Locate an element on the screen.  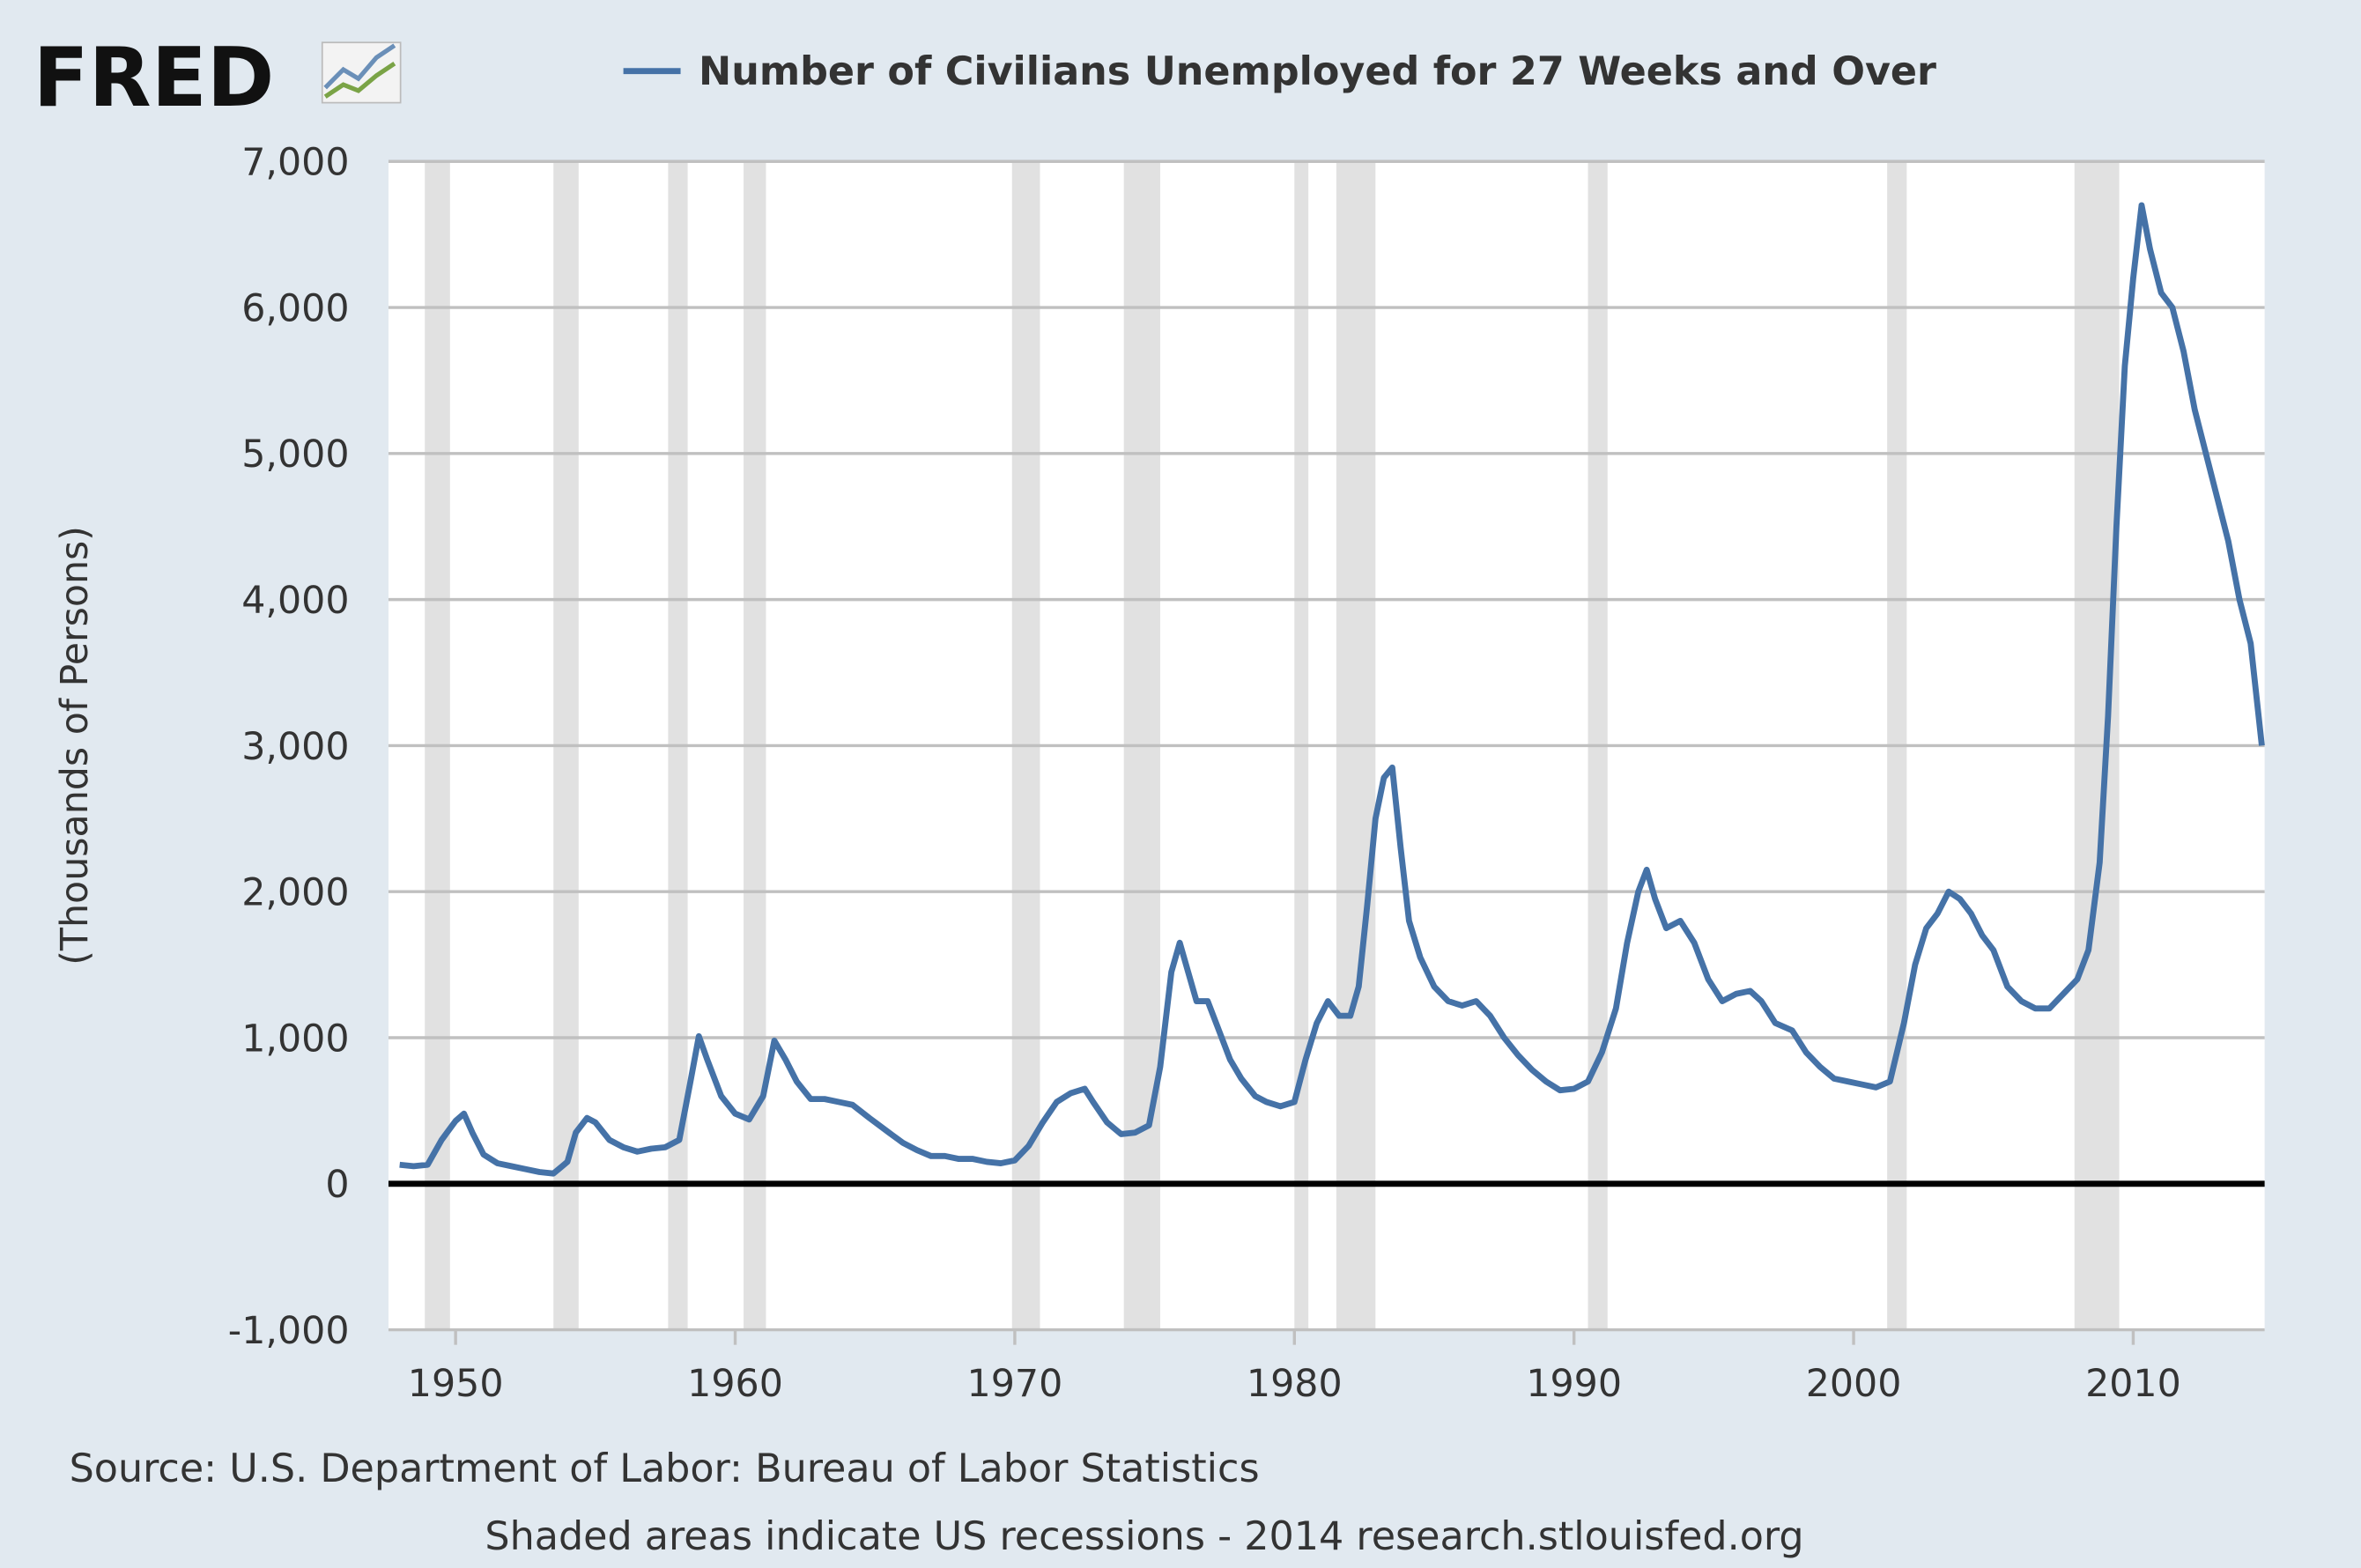
y-tick-label: 3,000 is located at coordinates (295, 747).